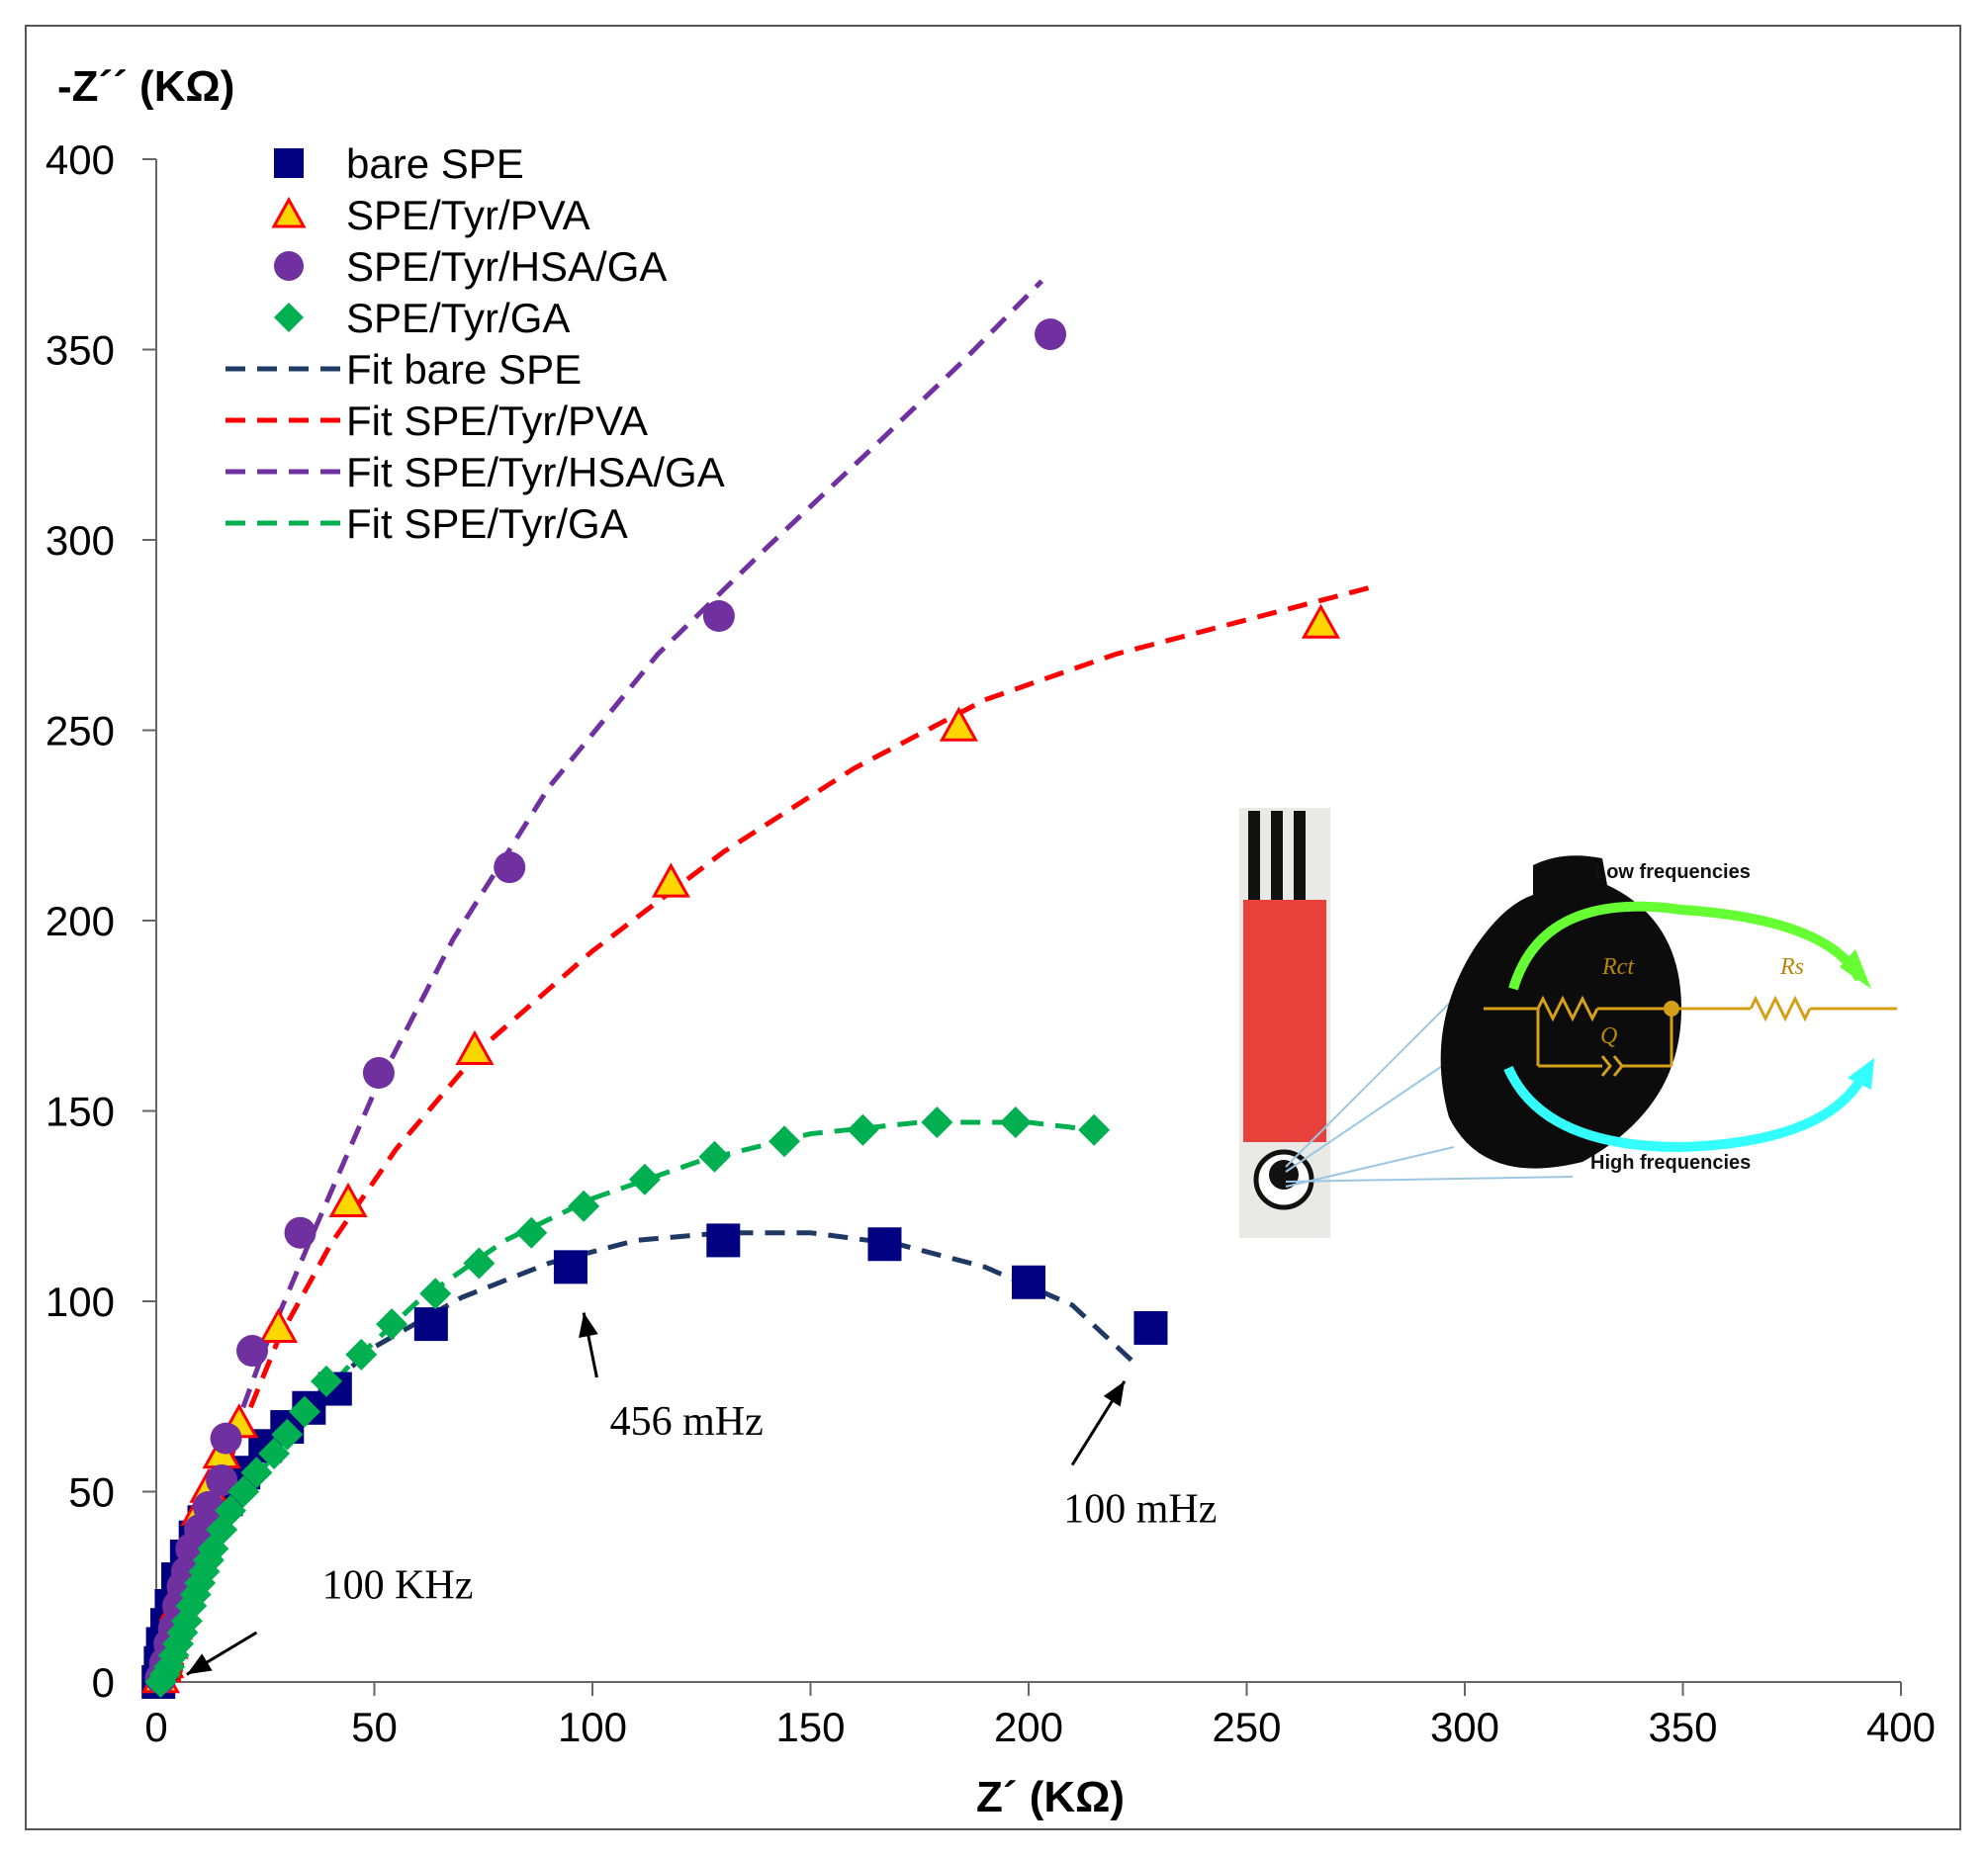 The image size is (1988, 1859). Describe the element at coordinates (1140, 1509) in the screenshot. I see `100-mhz-label: 100 mHz` at that location.